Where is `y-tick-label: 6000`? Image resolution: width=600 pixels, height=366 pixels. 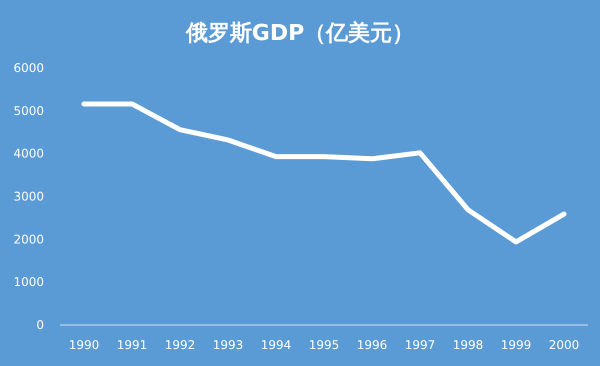
y-tick-label: 6000 is located at coordinates (28, 68).